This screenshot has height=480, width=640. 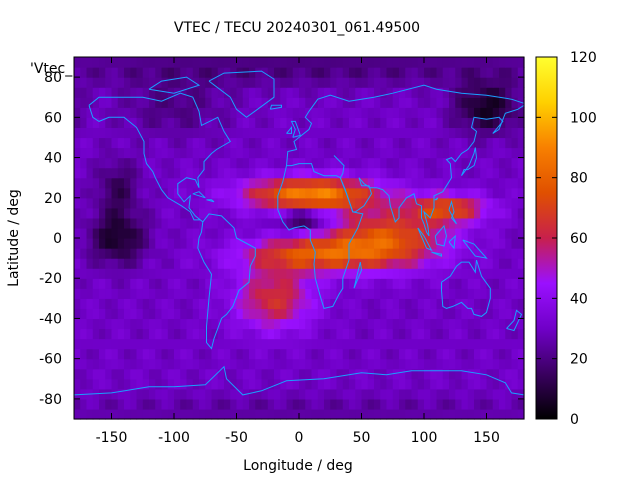 What do you see at coordinates (432, 170) in the screenshot?
I see `coastline` at bounding box center [432, 170].